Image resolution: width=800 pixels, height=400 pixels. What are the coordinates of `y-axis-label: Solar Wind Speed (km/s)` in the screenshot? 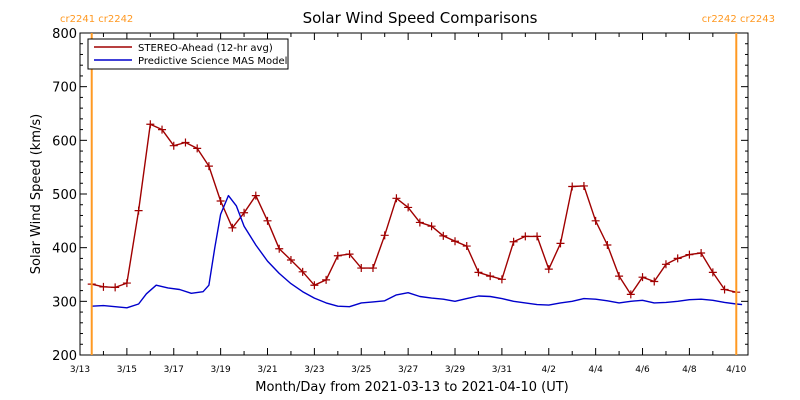 It's located at (36, 194).